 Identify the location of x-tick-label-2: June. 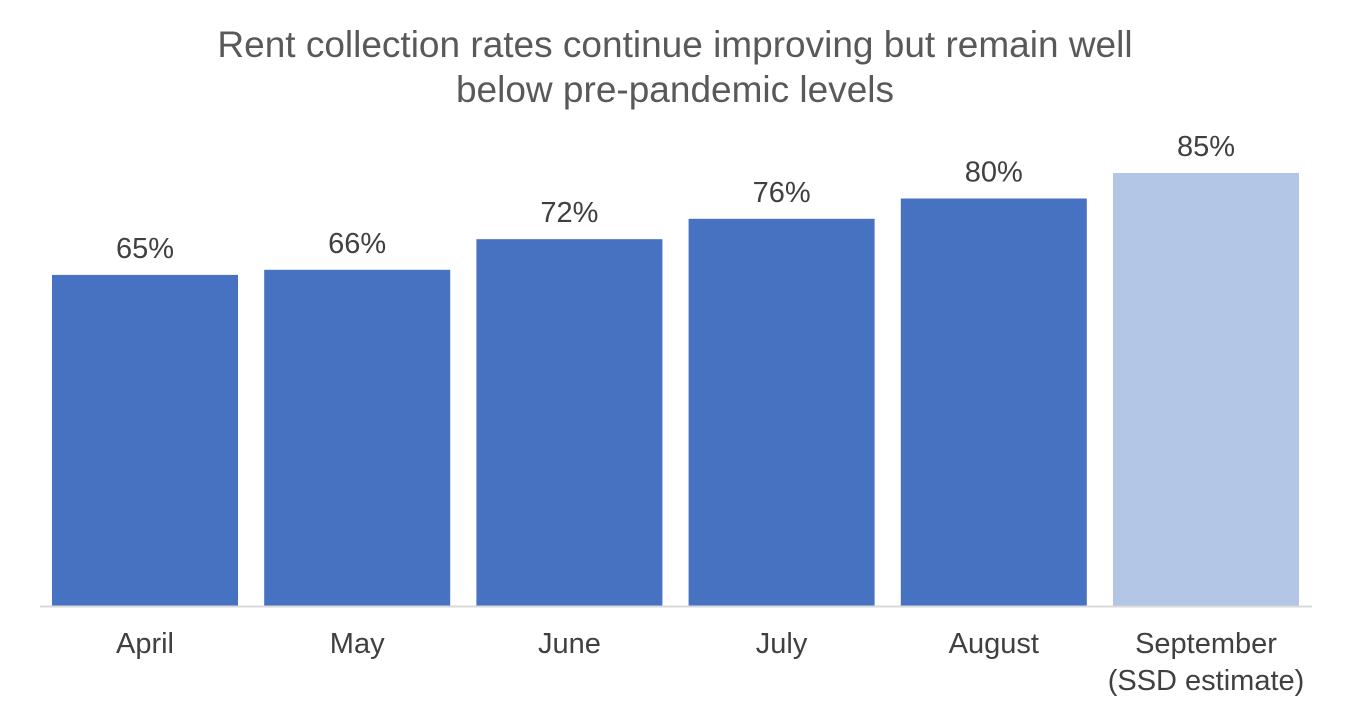
(569, 644).